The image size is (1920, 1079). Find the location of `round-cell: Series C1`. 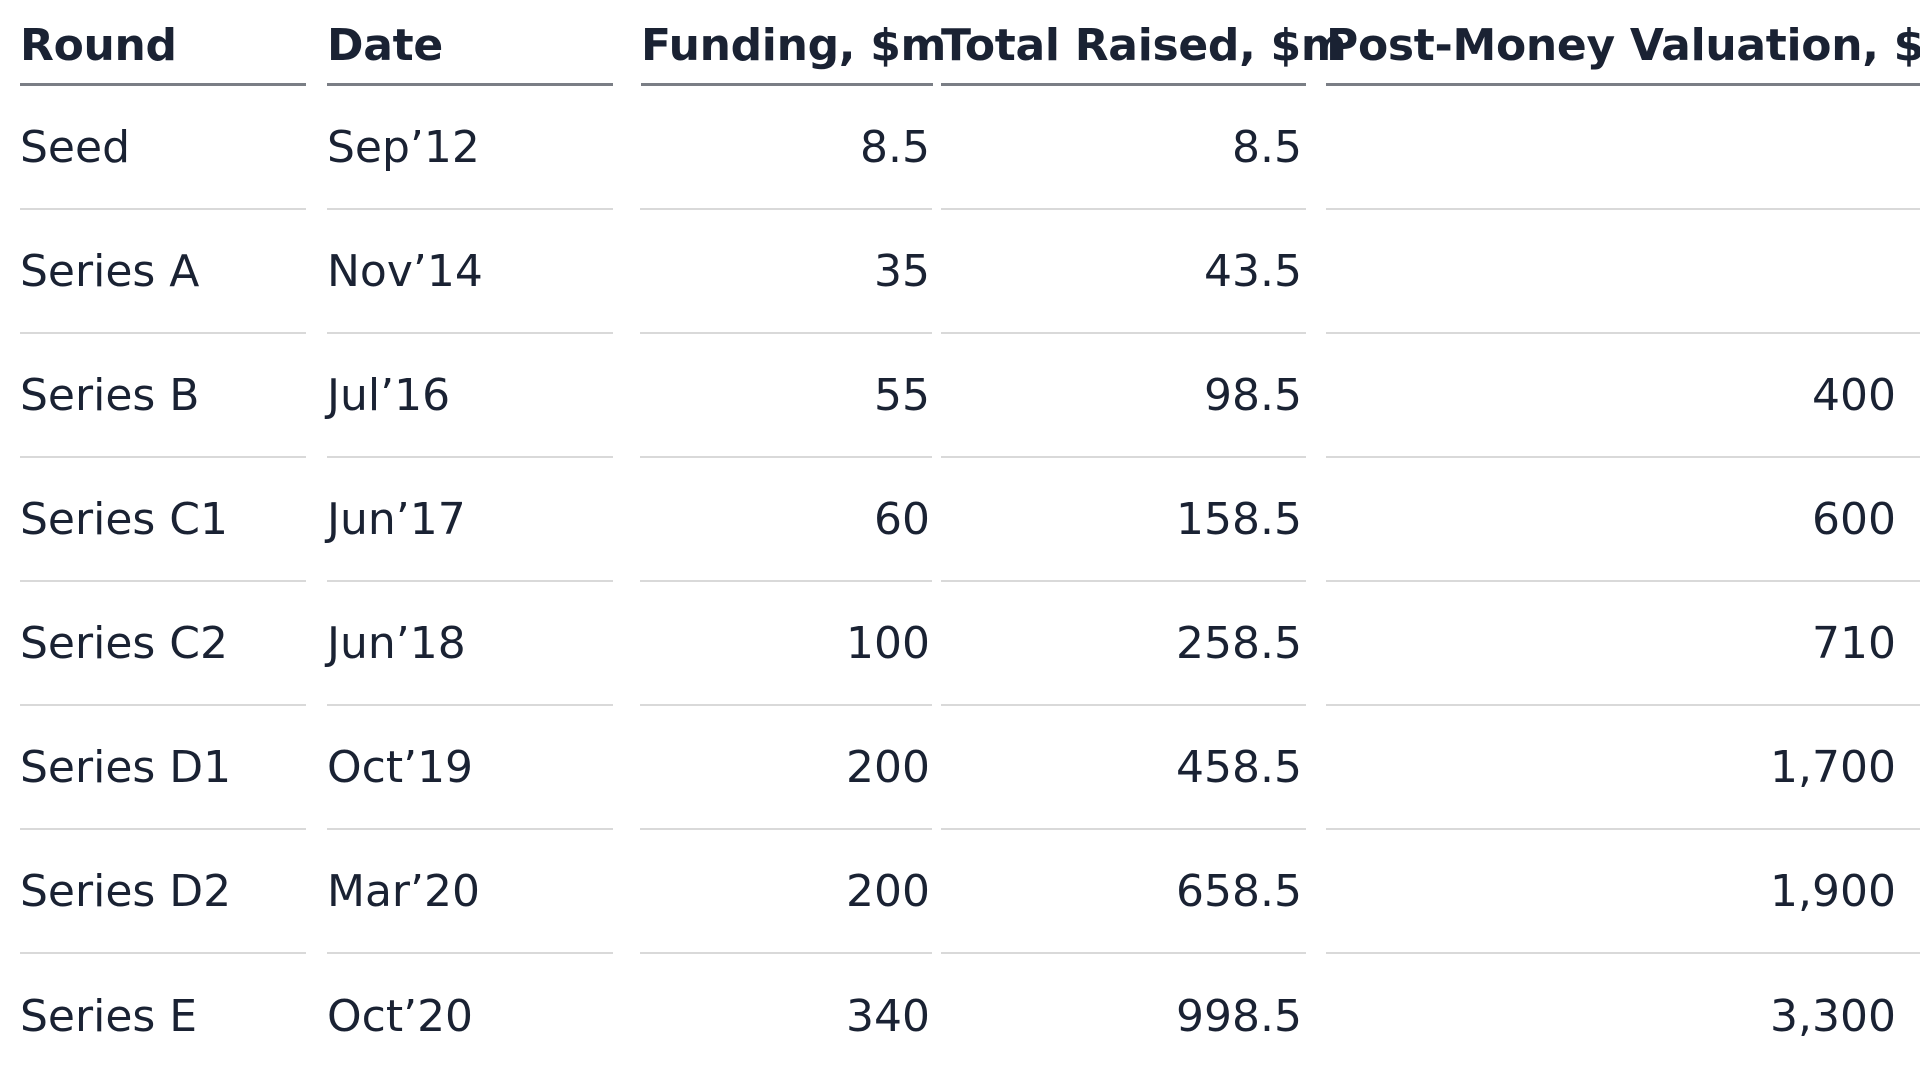

round-cell: Series C1 is located at coordinates (163, 520).